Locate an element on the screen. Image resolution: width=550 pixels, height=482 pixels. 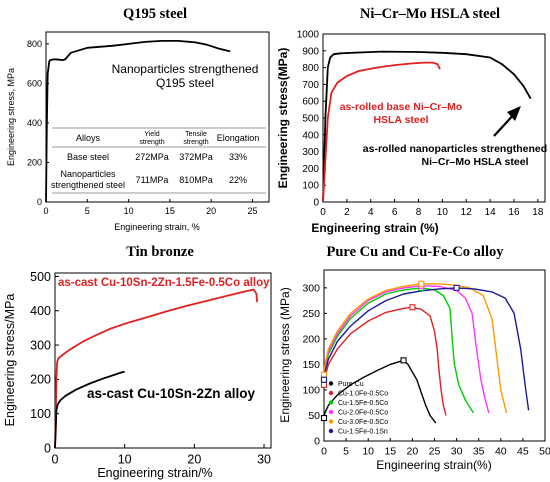
table-cell: 22% is located at coordinates (238, 180).